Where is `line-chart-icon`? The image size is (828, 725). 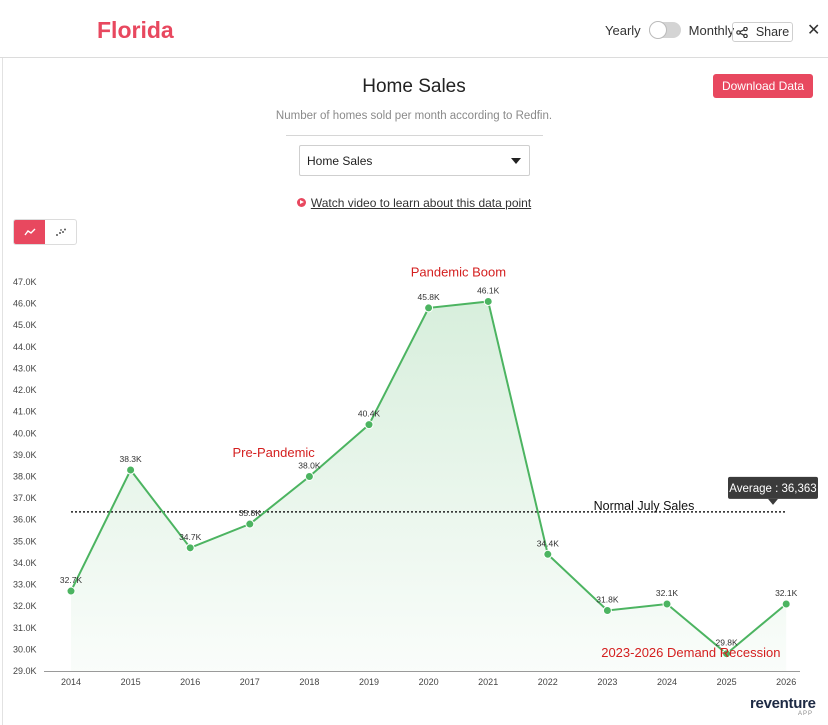 line-chart-icon is located at coordinates (29, 232).